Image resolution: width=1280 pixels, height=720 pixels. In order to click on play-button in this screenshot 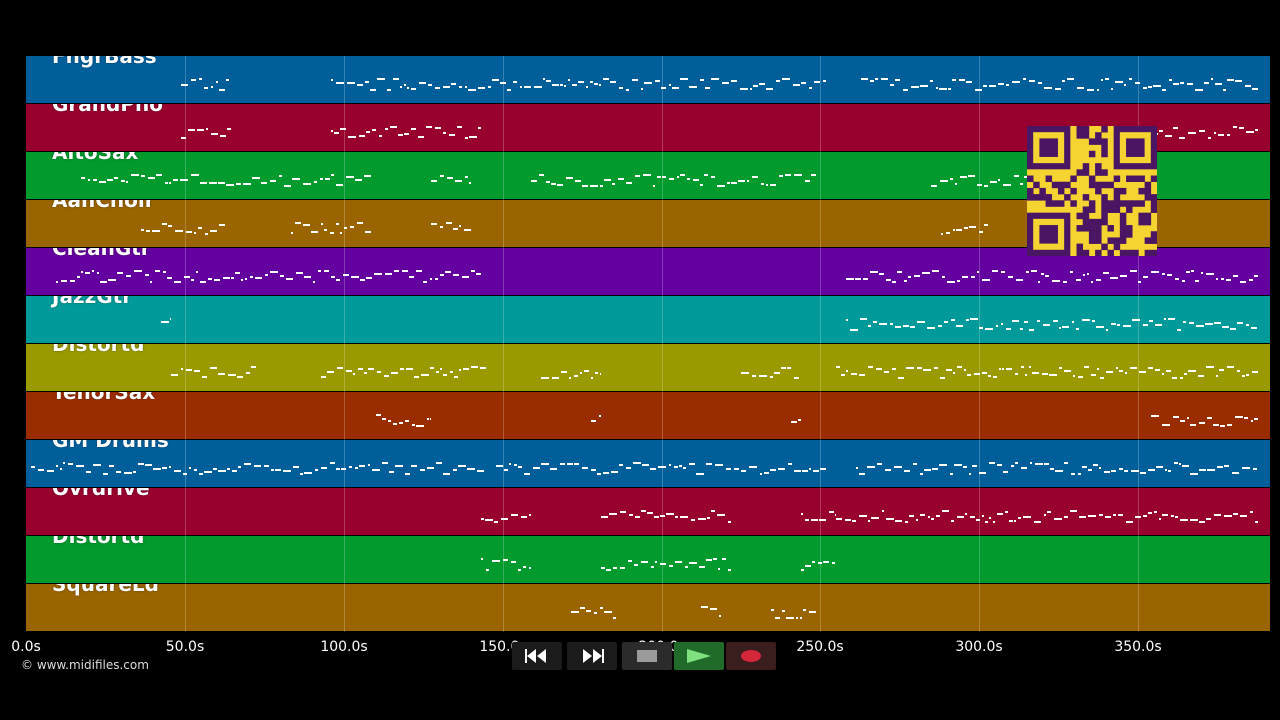, I will do `click(699, 656)`.